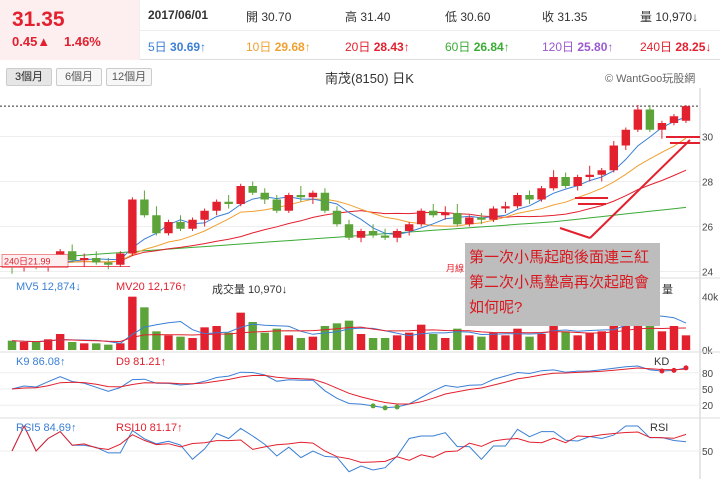 This screenshot has height=479, width=720. I want to click on quote-date: 2017/06/01, so click(178, 15).